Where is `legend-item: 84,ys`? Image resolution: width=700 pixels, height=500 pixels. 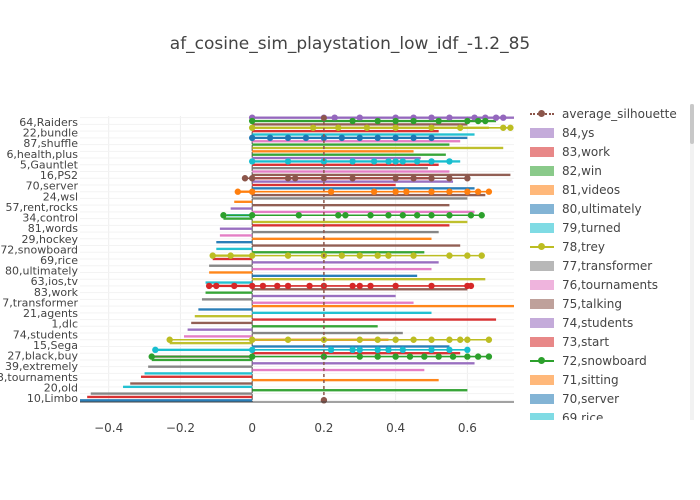
legend-item: 84,ys is located at coordinates (612, 132).